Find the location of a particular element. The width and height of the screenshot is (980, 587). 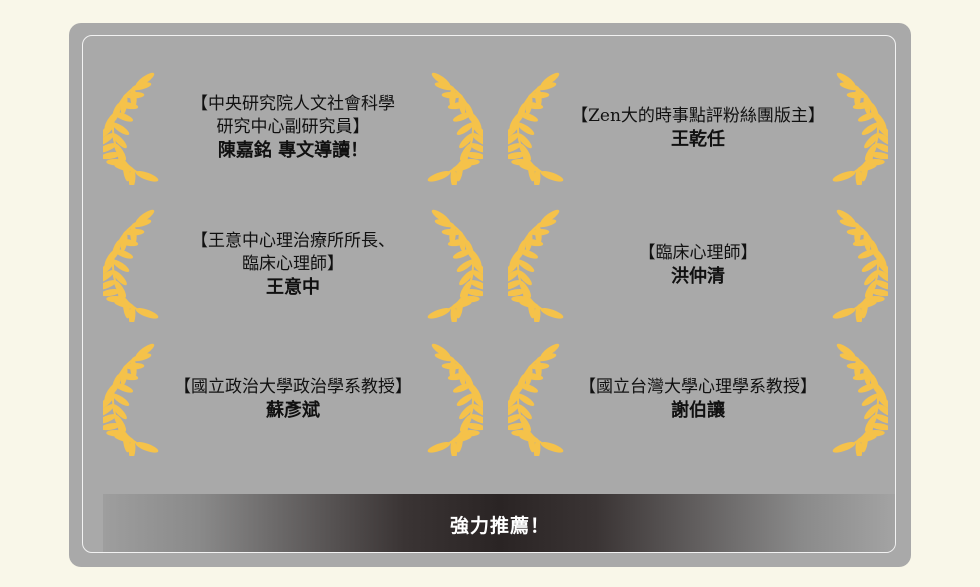

recommender-card: 【王意中心理治療所所長、 臨床心理師】 王意中 is located at coordinates (293, 265).